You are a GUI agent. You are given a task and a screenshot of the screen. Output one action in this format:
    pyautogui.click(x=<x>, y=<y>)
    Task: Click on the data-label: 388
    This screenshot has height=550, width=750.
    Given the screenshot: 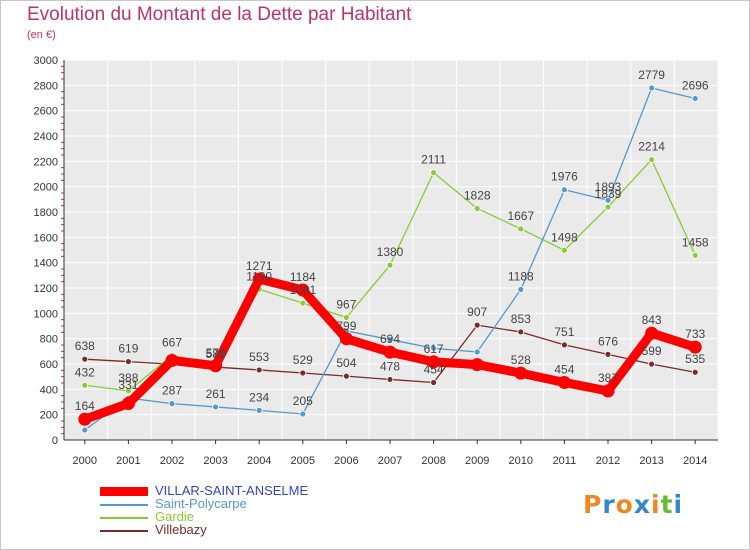 What is the action you would take?
    pyautogui.click(x=128, y=378)
    